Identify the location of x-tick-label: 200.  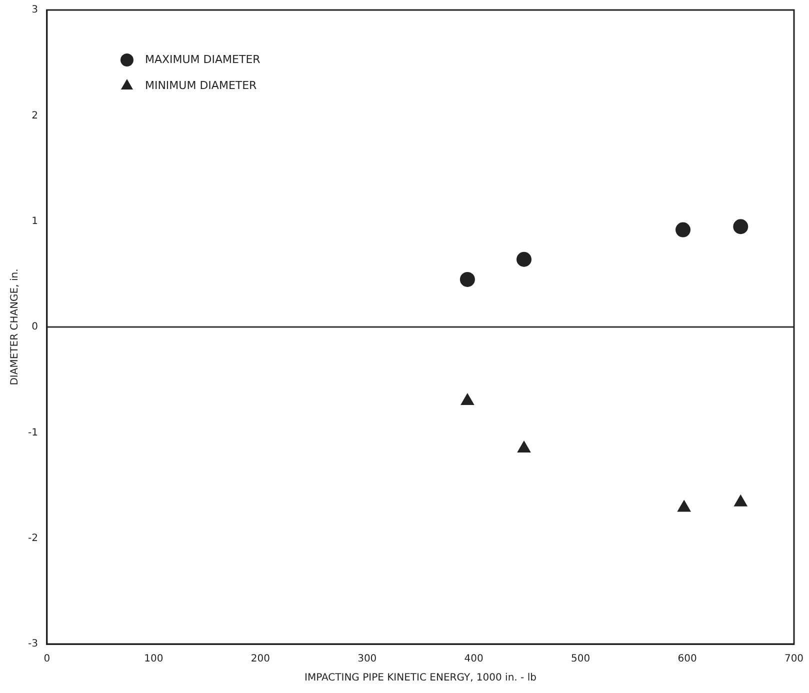
(260, 659).